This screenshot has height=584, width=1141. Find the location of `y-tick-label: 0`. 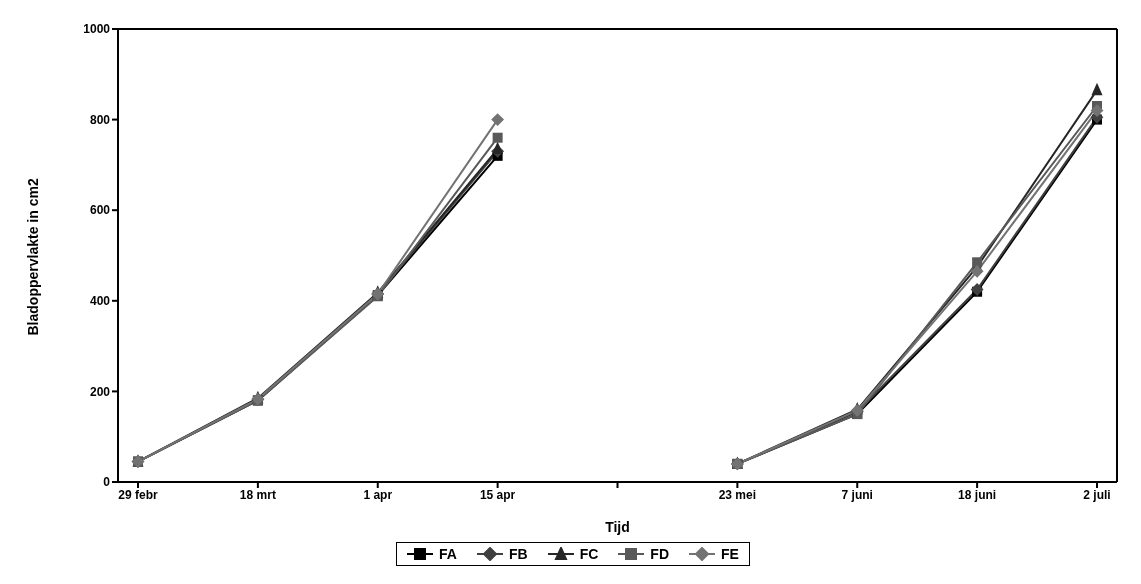

y-tick-label: 0 is located at coordinates (107, 482).